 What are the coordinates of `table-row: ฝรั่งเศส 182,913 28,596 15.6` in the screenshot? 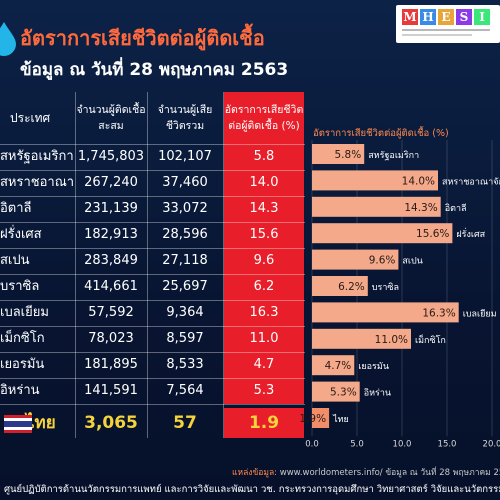 It's located at (152, 235).